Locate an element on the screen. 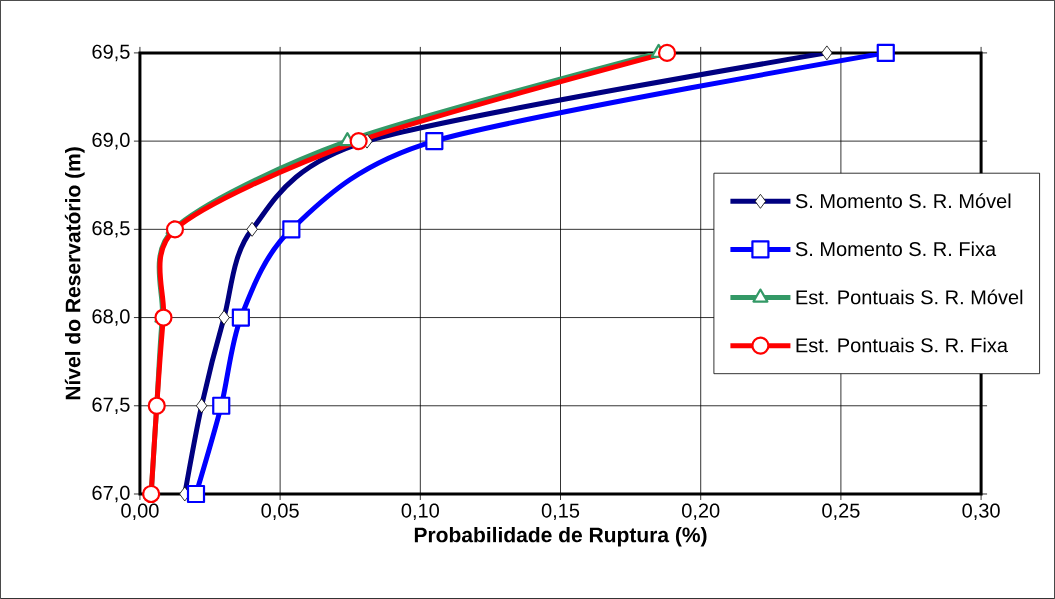 This screenshot has width=1055, height=599. x-tick-label: 0,00 is located at coordinates (140, 512).